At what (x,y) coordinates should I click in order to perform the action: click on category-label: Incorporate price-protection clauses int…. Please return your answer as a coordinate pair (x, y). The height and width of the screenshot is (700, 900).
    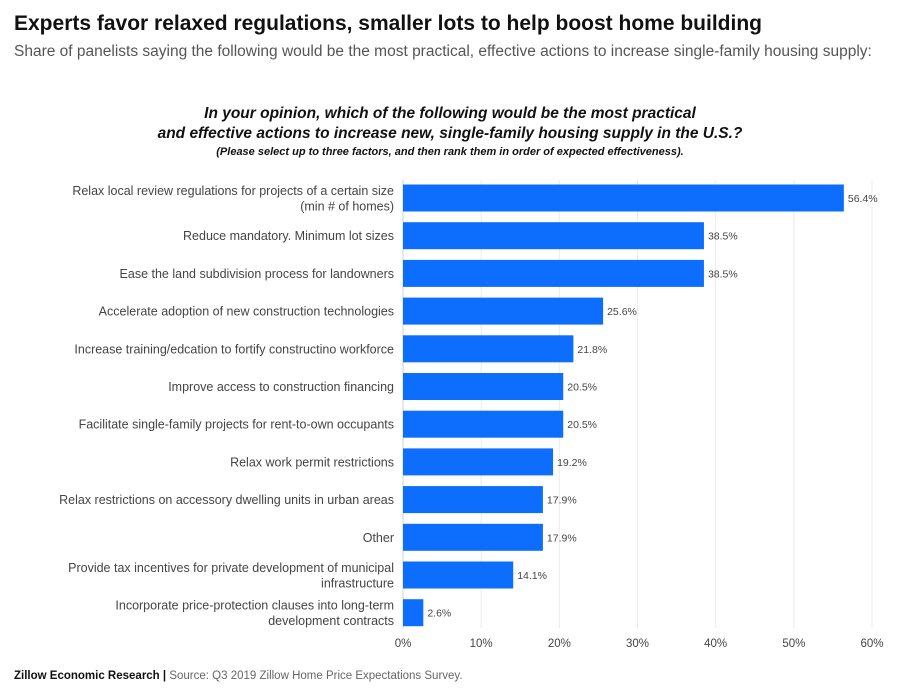
    Looking at the image, I should click on (254, 605).